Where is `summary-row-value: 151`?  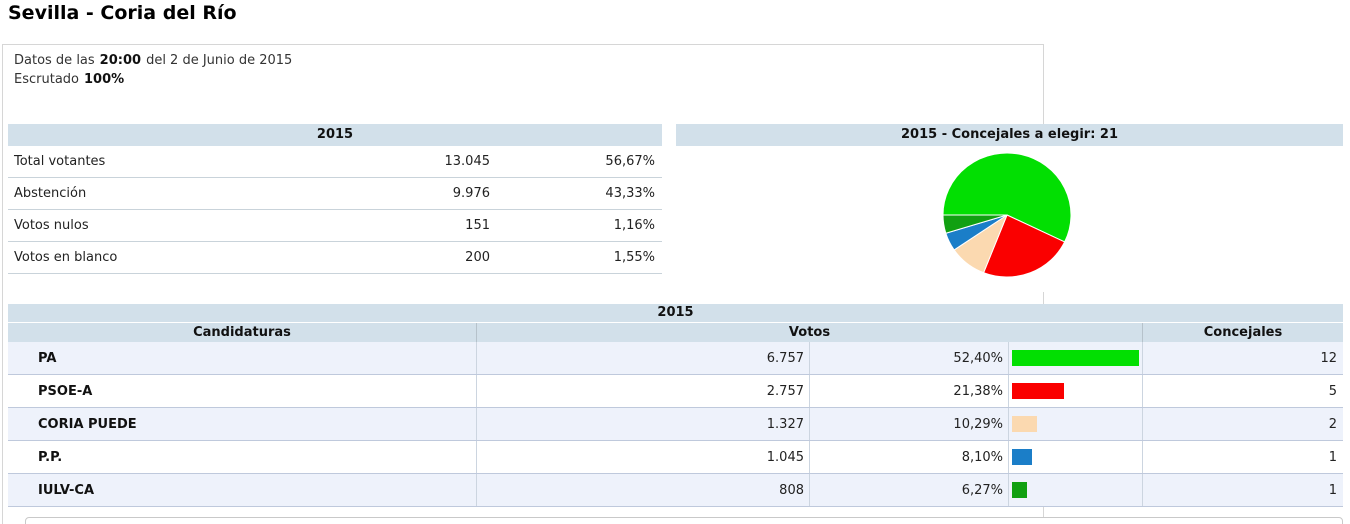
summary-row-value: 151 is located at coordinates (477, 225).